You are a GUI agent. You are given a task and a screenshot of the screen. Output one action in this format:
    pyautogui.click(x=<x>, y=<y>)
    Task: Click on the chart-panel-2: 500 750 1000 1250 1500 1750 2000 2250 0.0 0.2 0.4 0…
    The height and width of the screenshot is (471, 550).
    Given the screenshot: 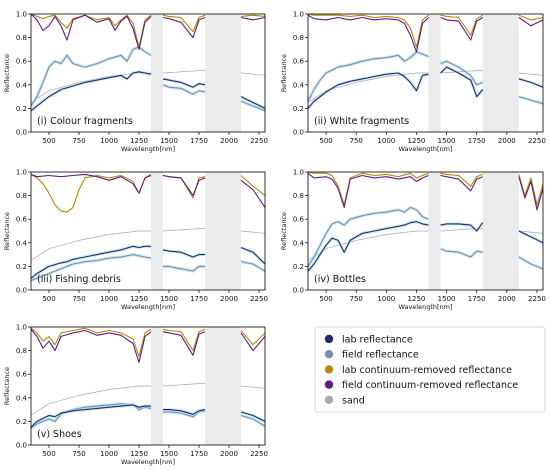 What is the action you would take?
    pyautogui.click(x=413, y=82)
    